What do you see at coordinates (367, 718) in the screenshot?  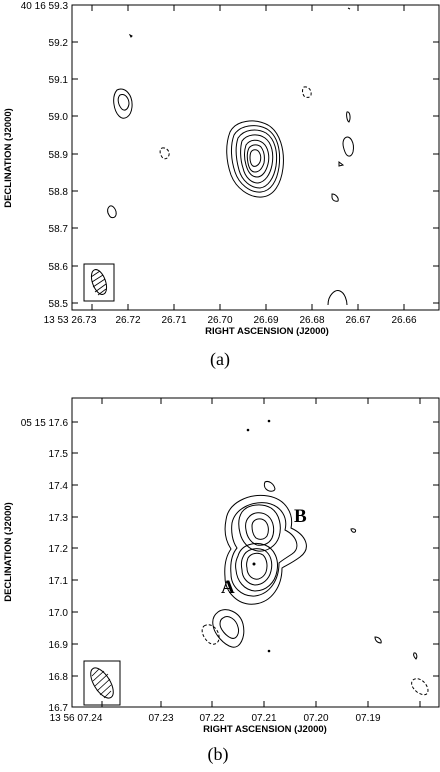 I see `x-tick-label: 07.19` at bounding box center [367, 718].